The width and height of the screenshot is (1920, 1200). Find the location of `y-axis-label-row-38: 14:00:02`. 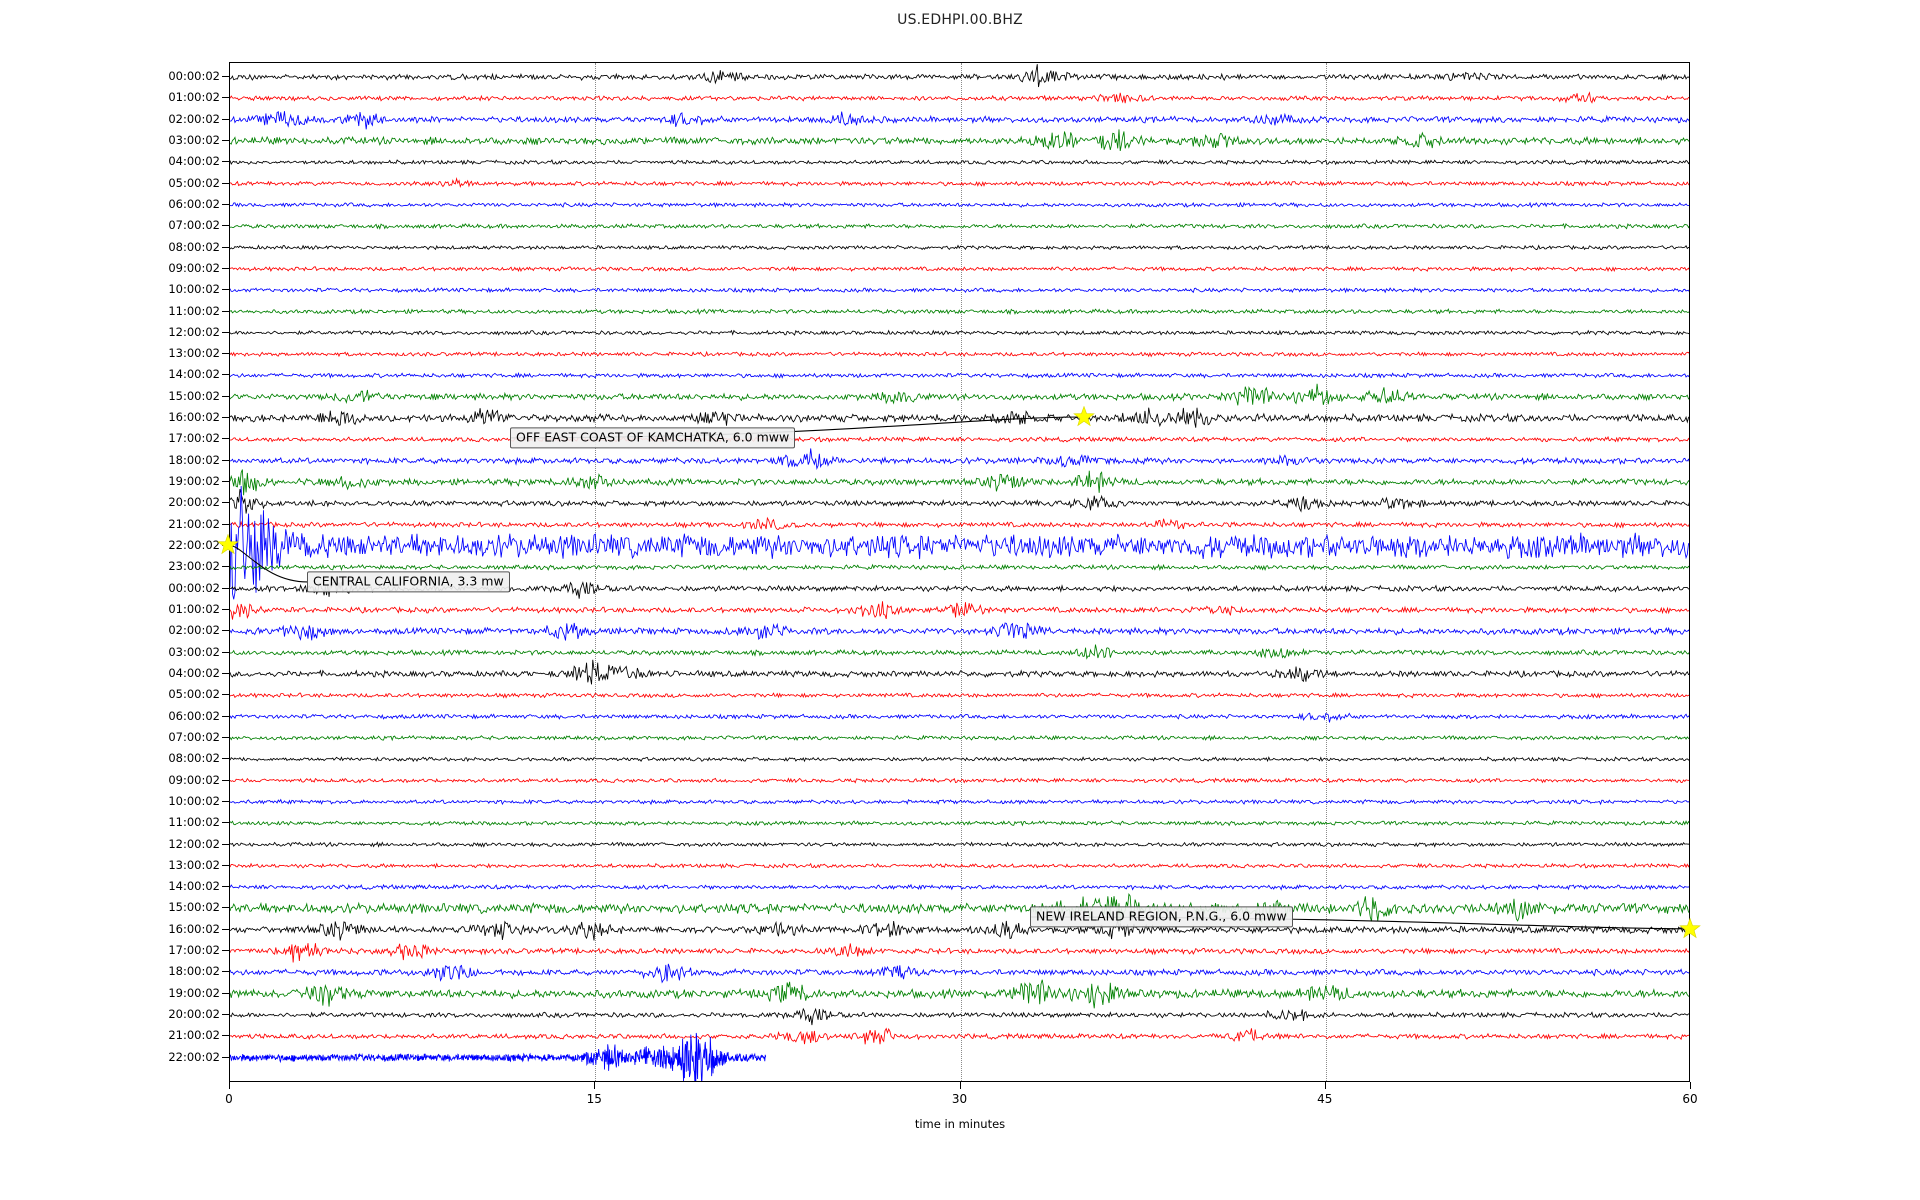

y-axis-label-row-38: 14:00:02 is located at coordinates (194, 886).